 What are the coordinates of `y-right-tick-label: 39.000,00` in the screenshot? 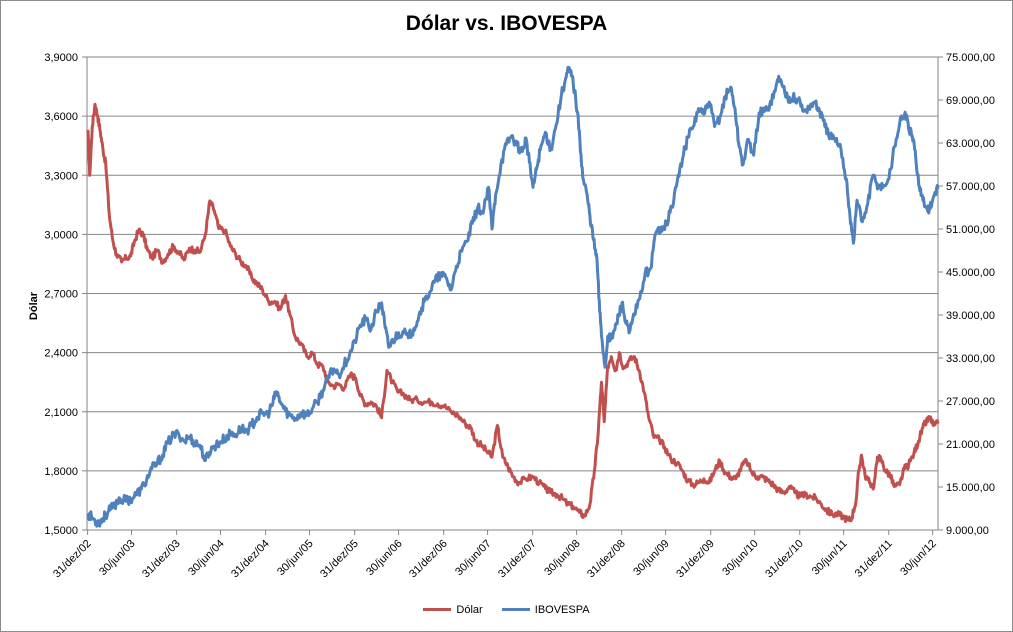 It's located at (970, 316).